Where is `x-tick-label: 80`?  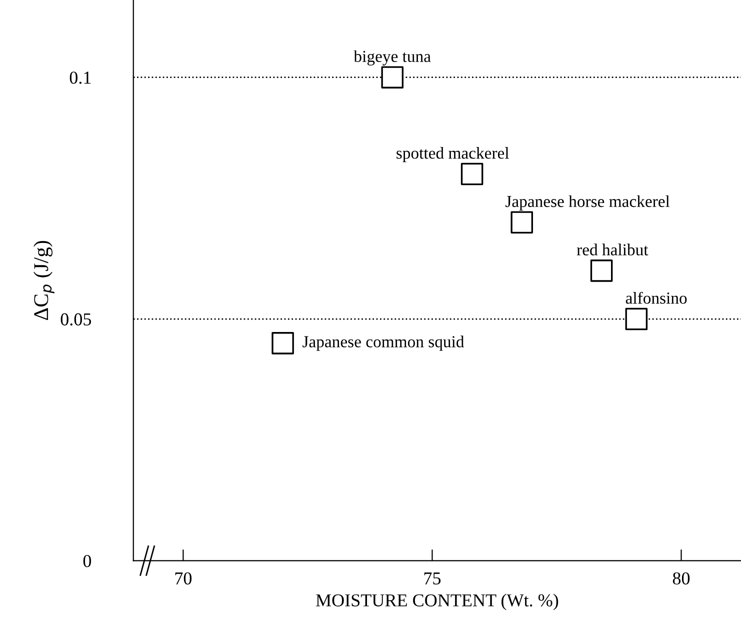 x-tick-label: 80 is located at coordinates (681, 578).